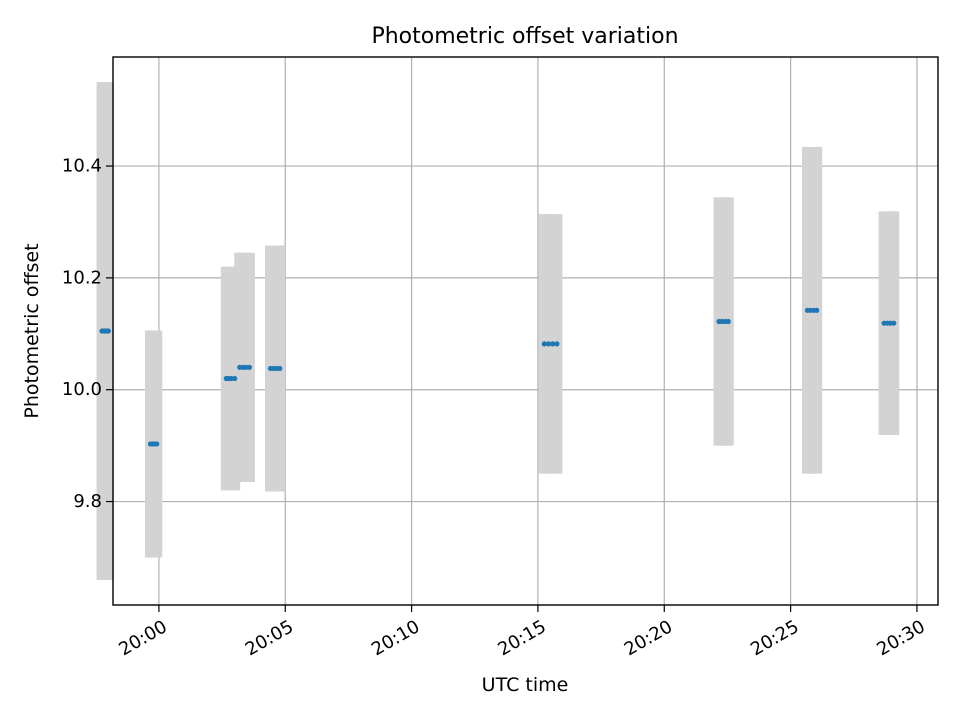 This screenshot has width=960, height=720. I want to click on y-tick-label: 10.4, so click(82, 166).